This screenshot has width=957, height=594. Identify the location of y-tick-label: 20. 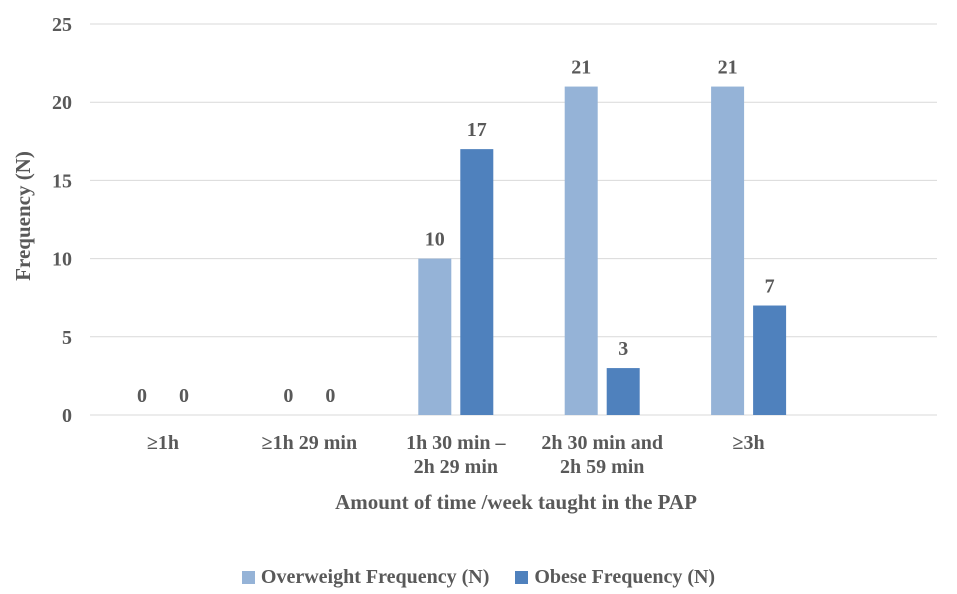
(62, 103).